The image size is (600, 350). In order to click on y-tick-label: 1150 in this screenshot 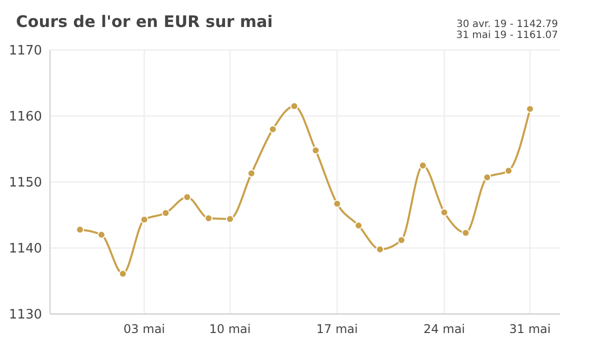, I will do `click(25, 183)`.